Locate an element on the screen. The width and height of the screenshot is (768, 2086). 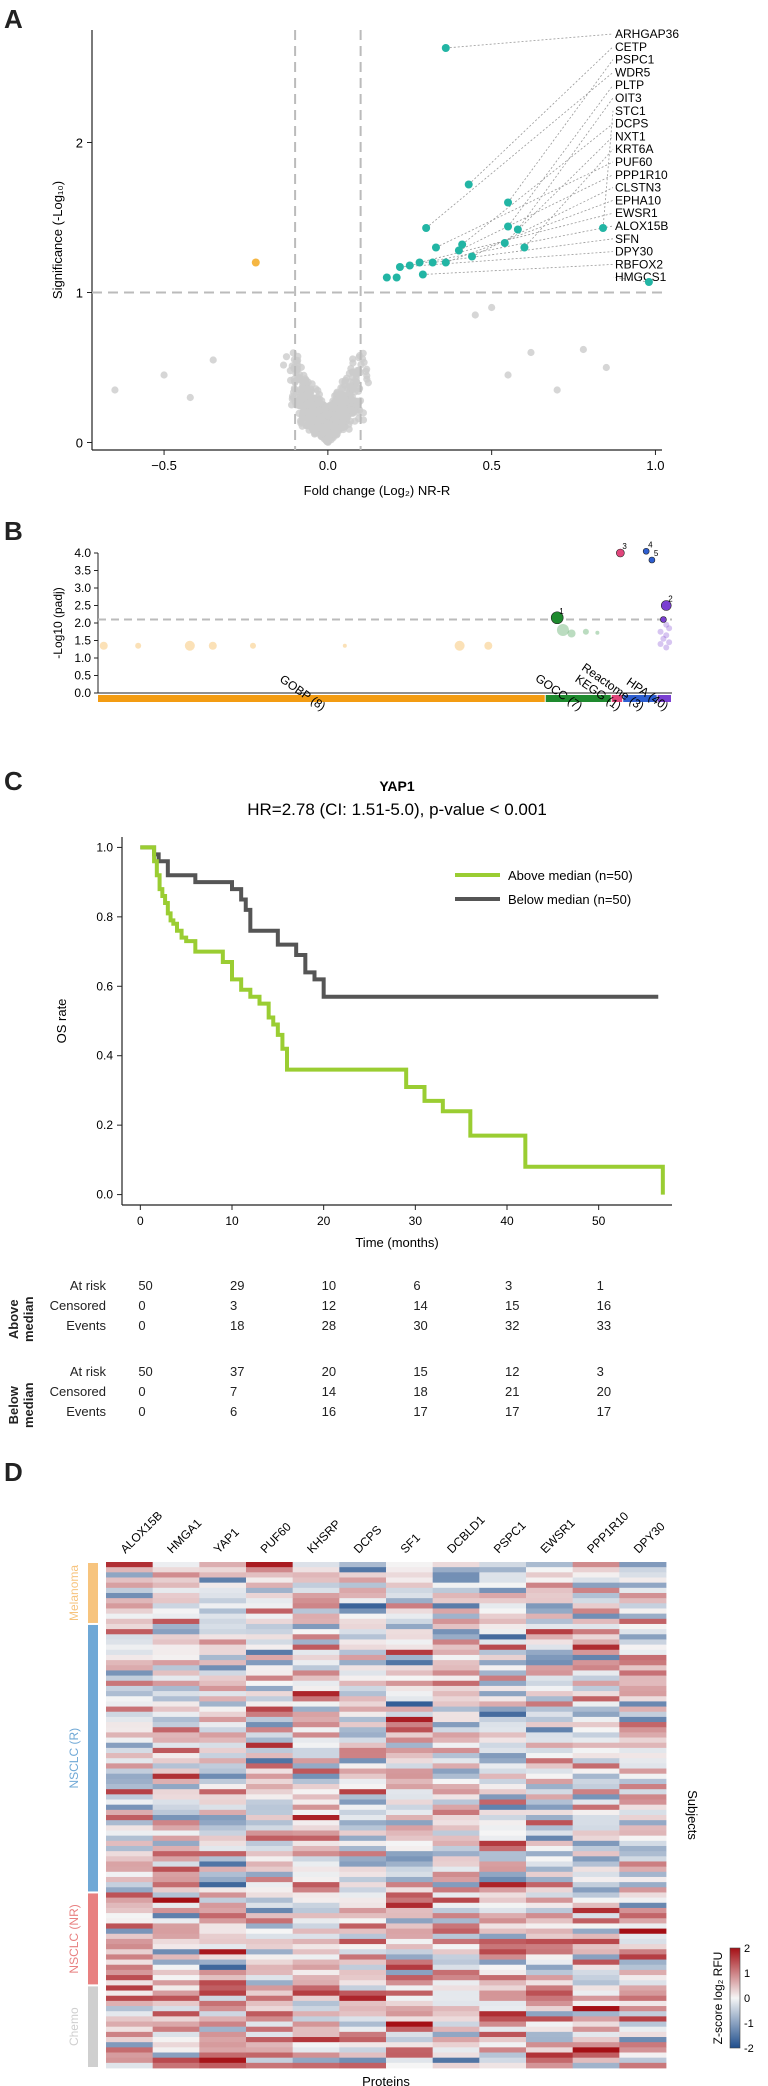
risk-value: 0 is located at coordinates (142, 1411).